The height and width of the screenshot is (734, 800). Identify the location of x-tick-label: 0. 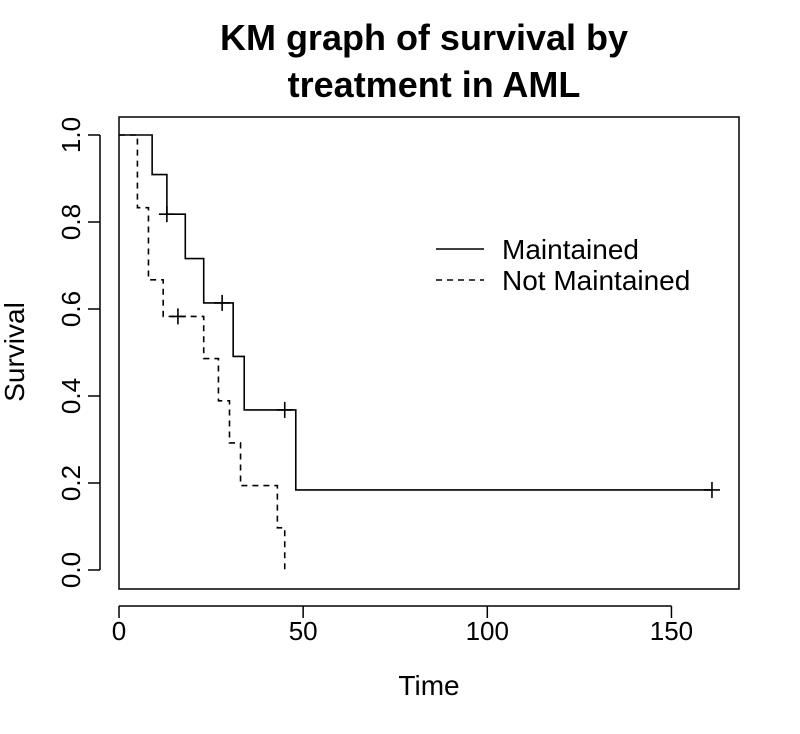
(119, 631).